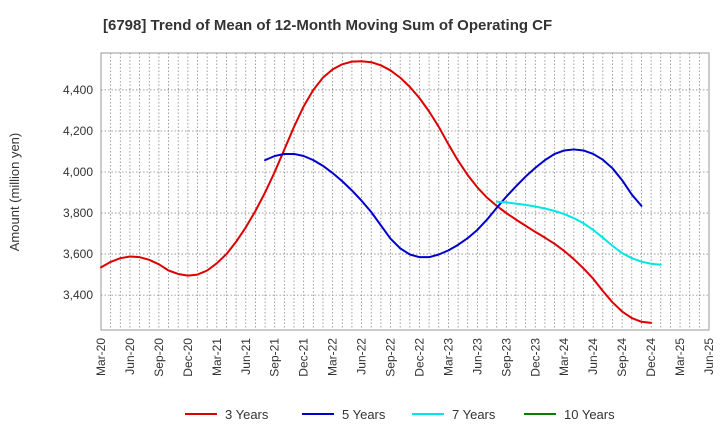  I want to click on x-tick-label: Mar-25, so click(680, 357).